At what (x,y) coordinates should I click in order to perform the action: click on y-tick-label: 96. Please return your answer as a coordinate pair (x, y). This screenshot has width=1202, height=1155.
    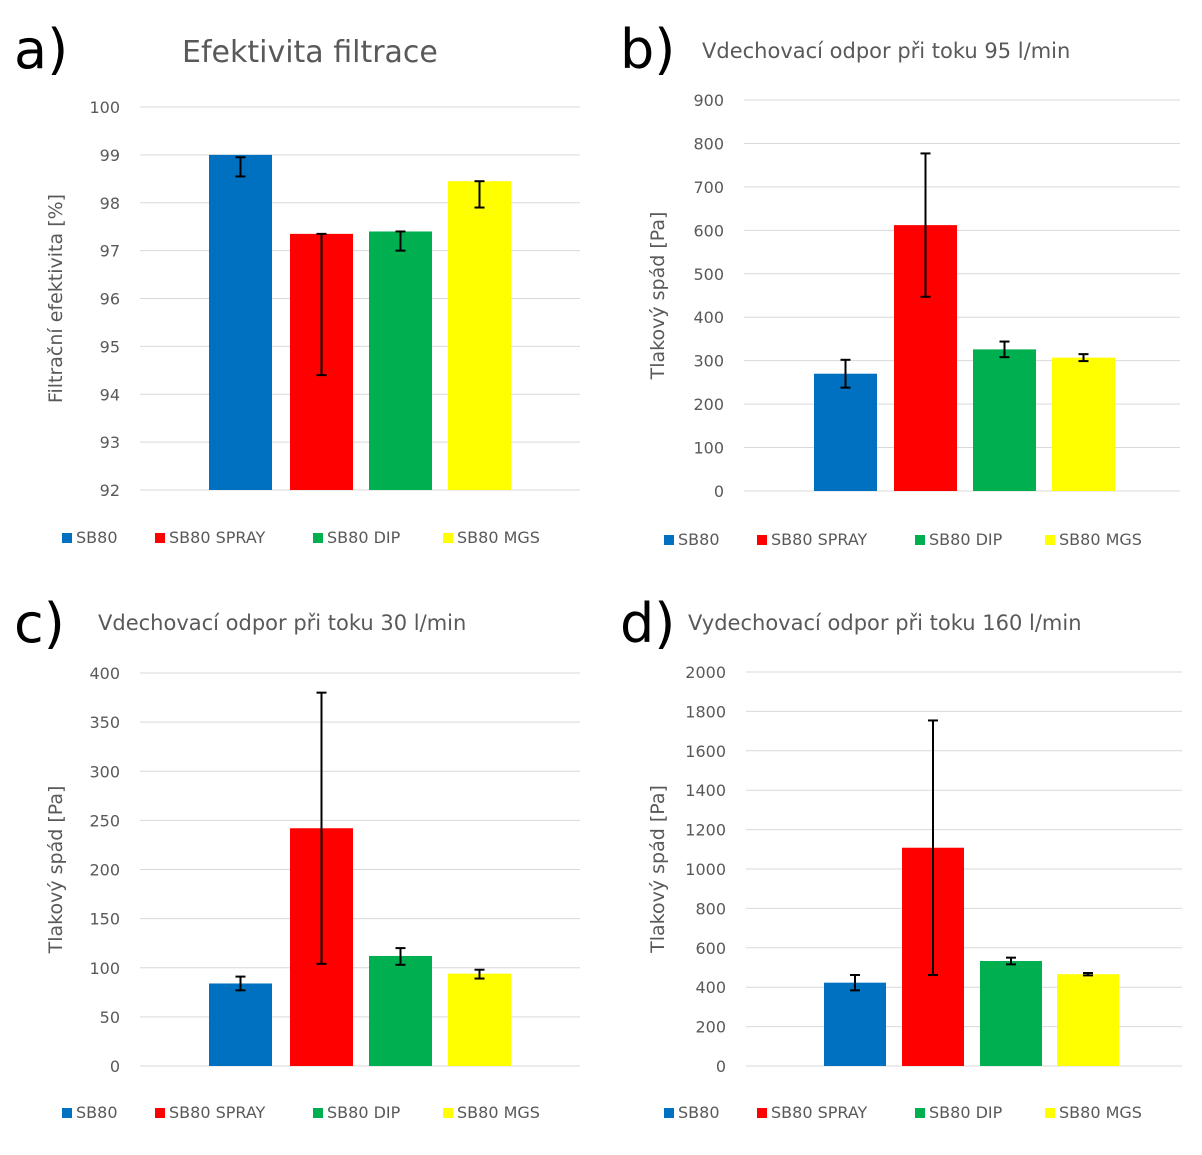
    Looking at the image, I should click on (110, 299).